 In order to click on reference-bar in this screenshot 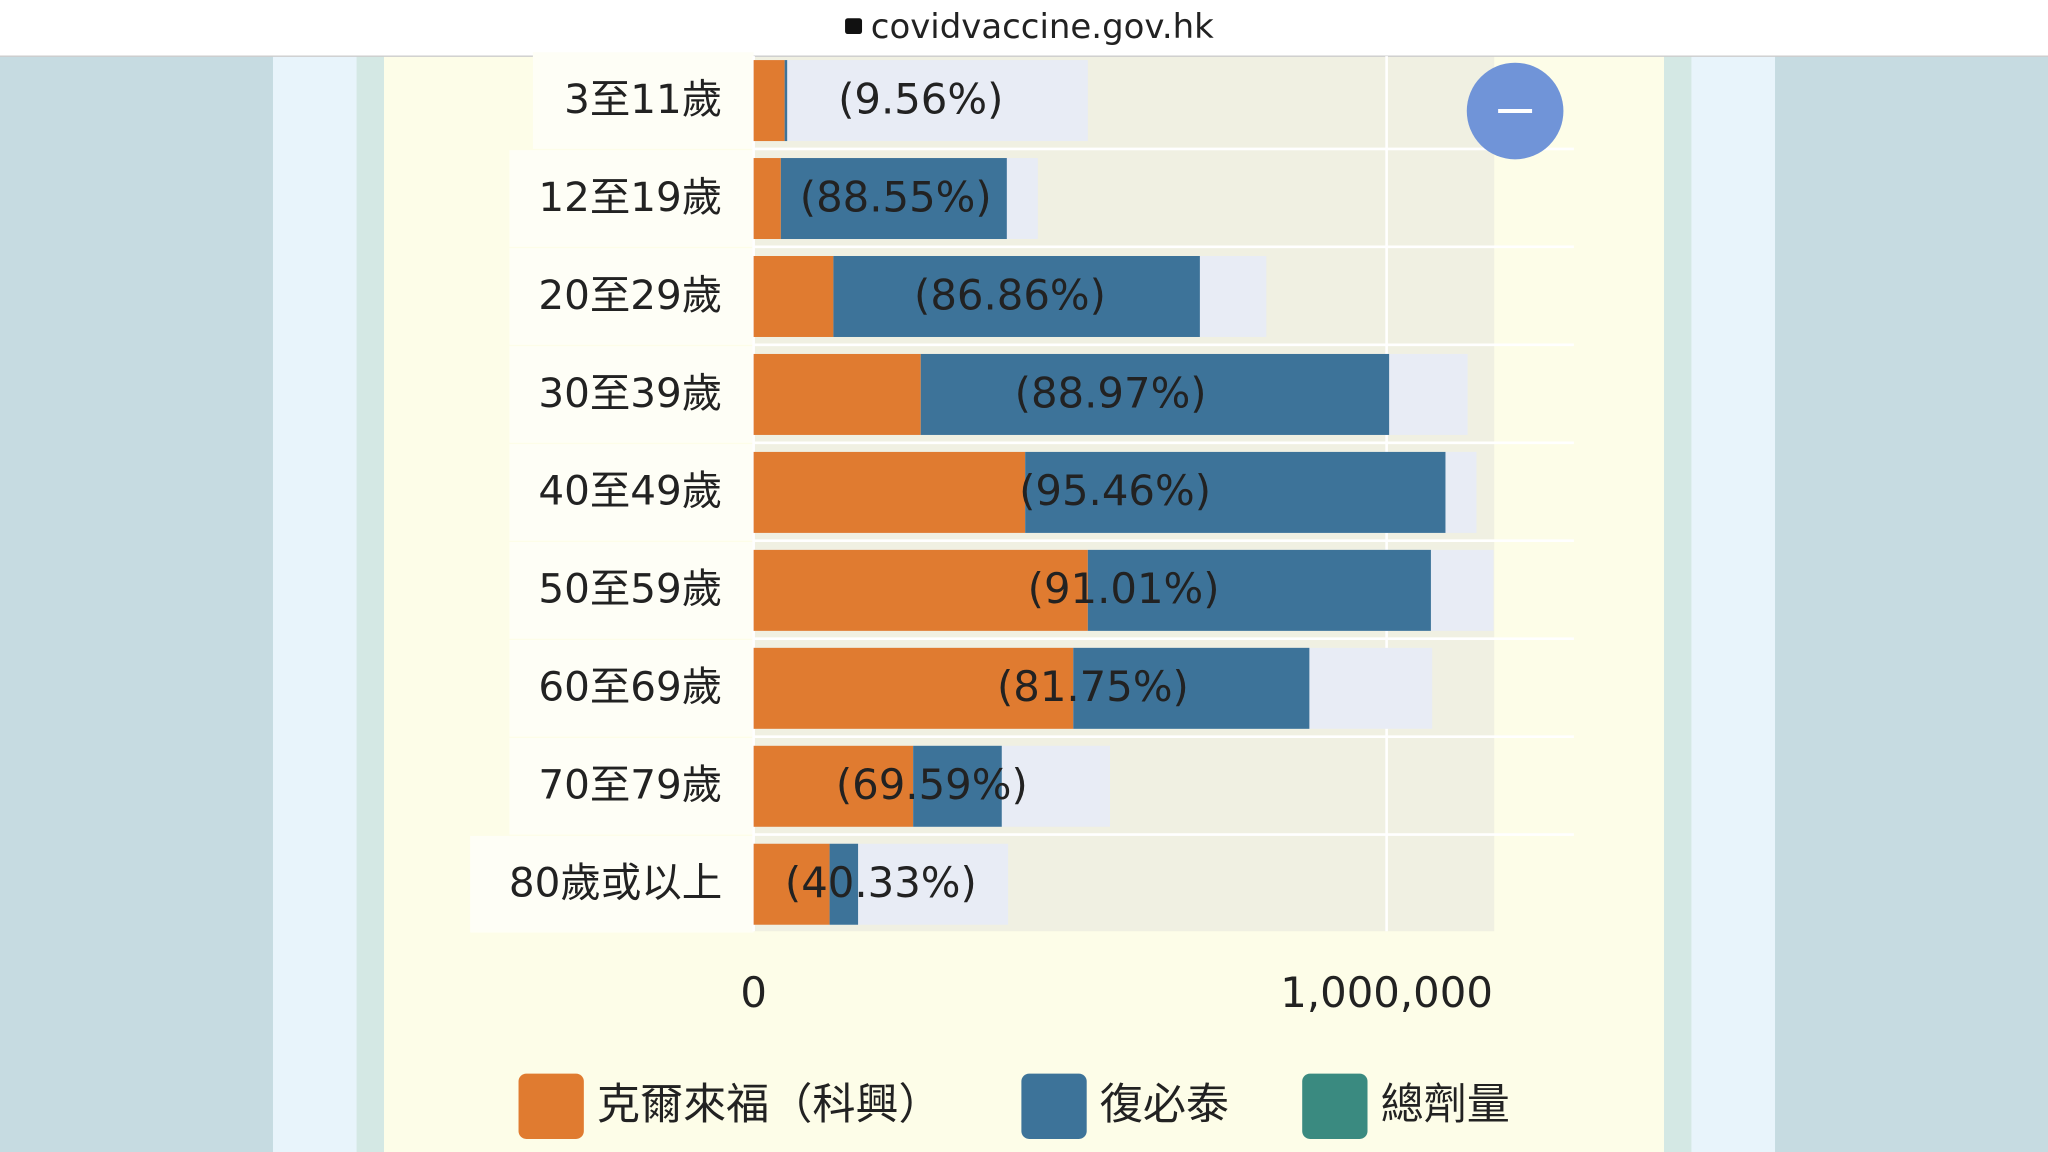, I will do `click(920, 101)`.